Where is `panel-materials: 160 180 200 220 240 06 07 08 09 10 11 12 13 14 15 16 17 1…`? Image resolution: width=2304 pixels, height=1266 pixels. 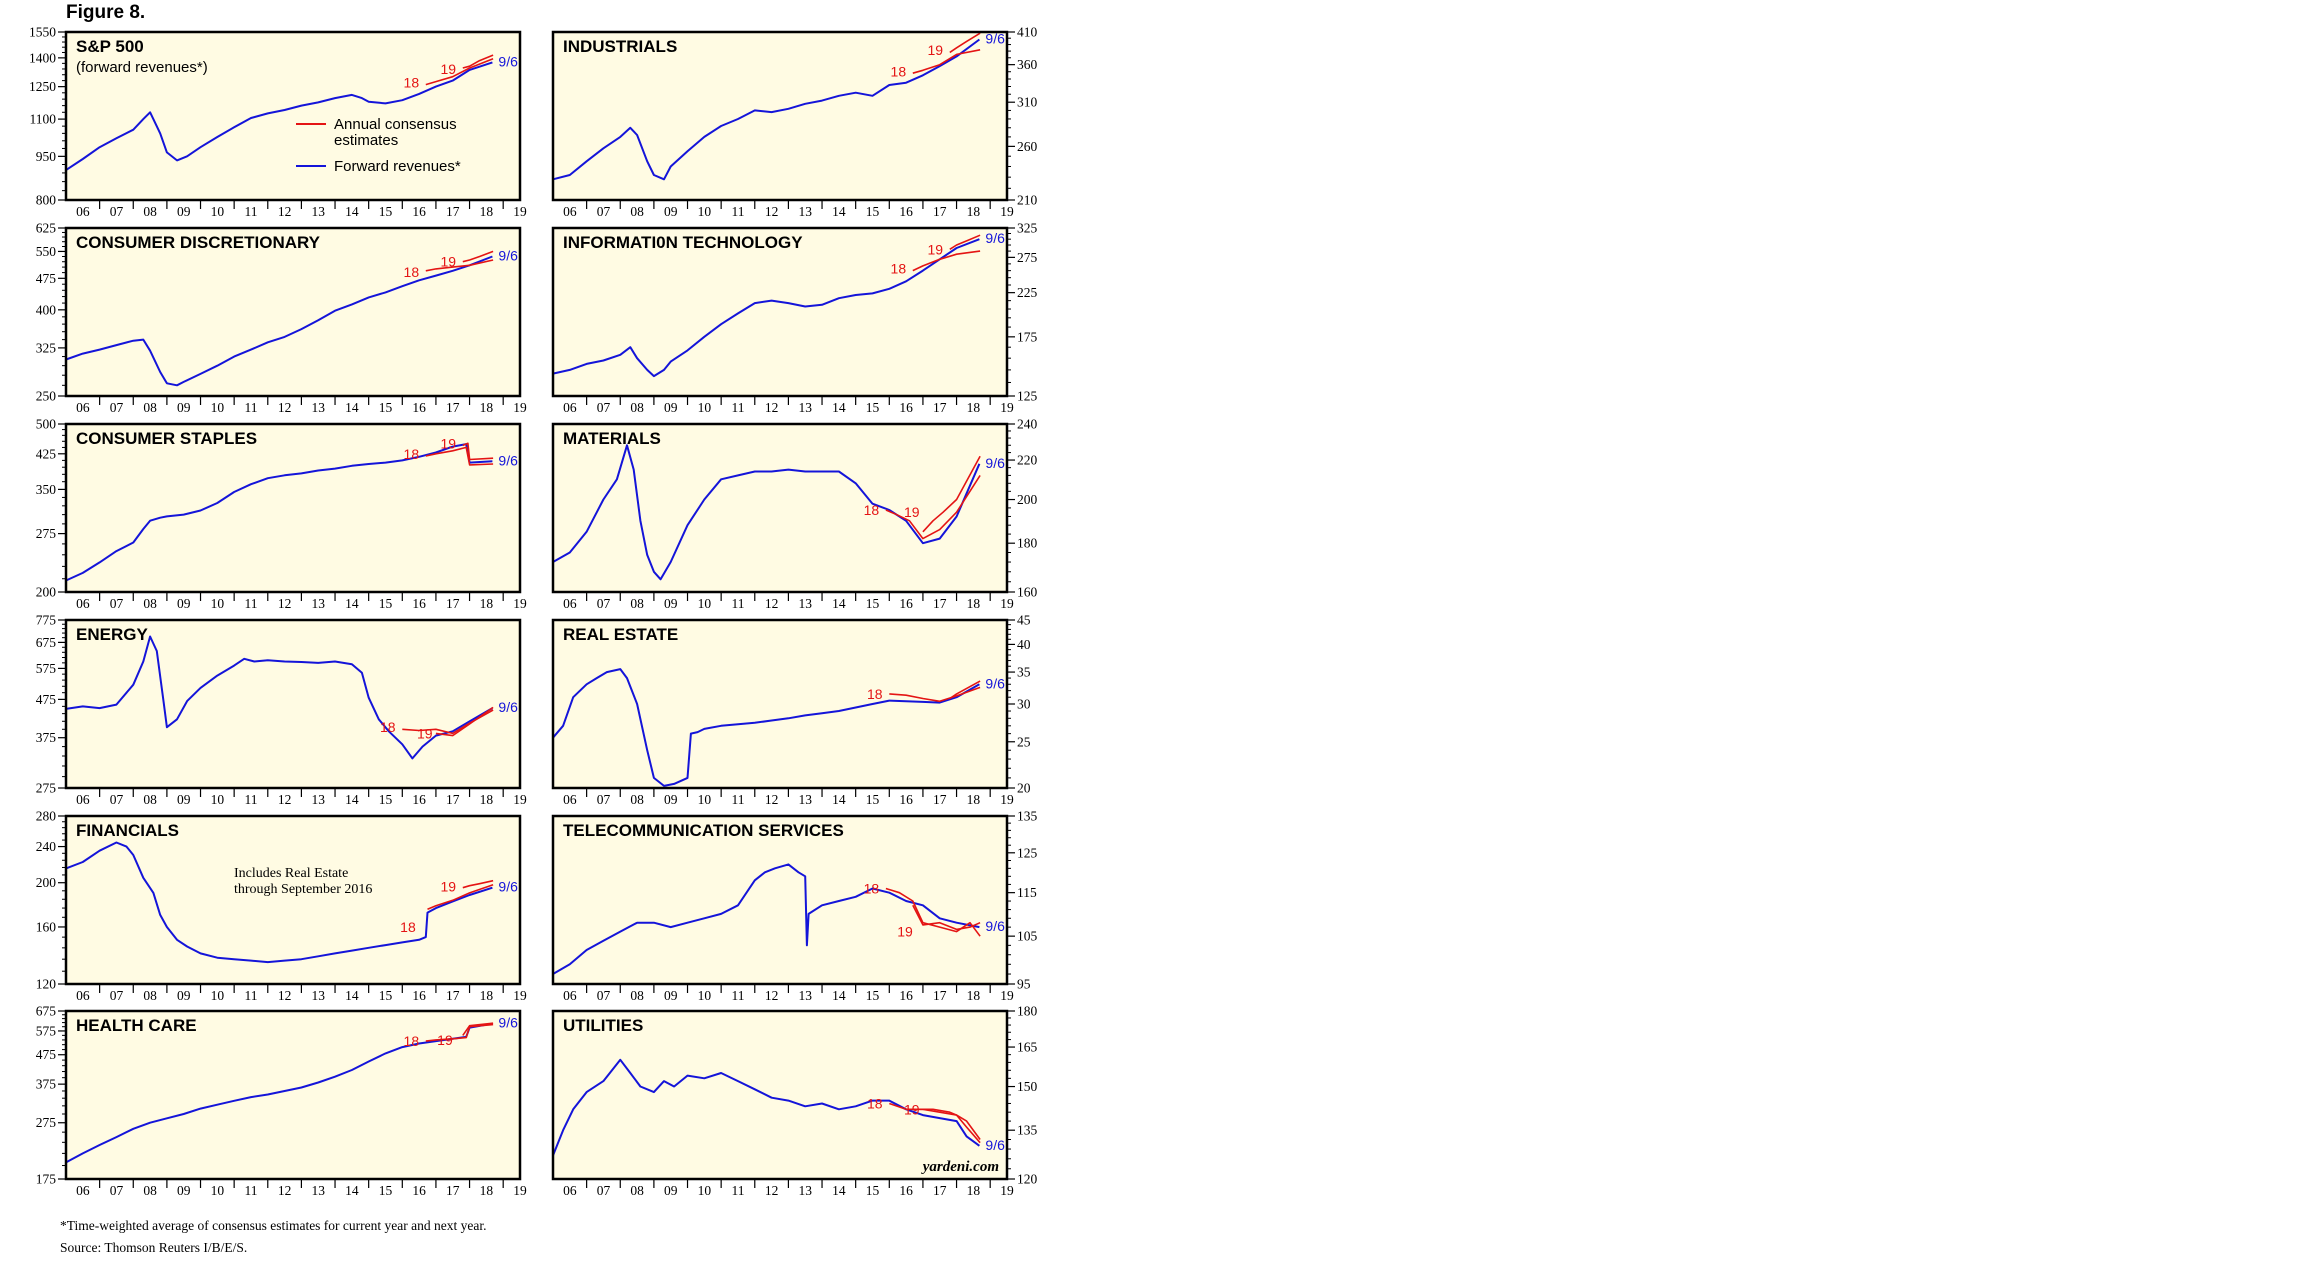 panel-materials: 160 180 200 220 240 06 07 08 09 10 11 12 13 14 15 16 17 1… is located at coordinates (794, 514).